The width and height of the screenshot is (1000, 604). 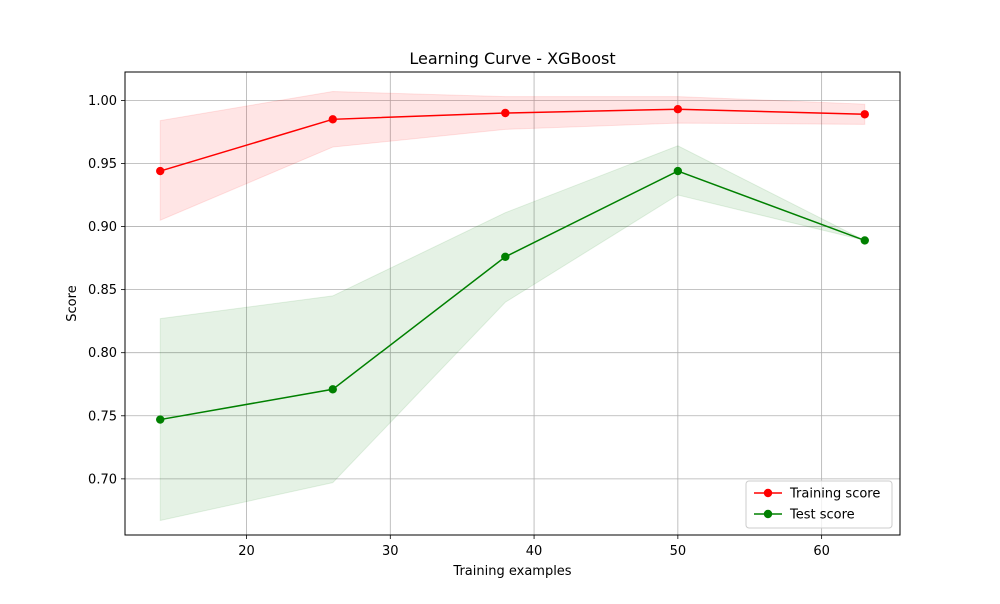 What do you see at coordinates (834, 494) in the screenshot?
I see `training-score-legend-label: Training score` at bounding box center [834, 494].